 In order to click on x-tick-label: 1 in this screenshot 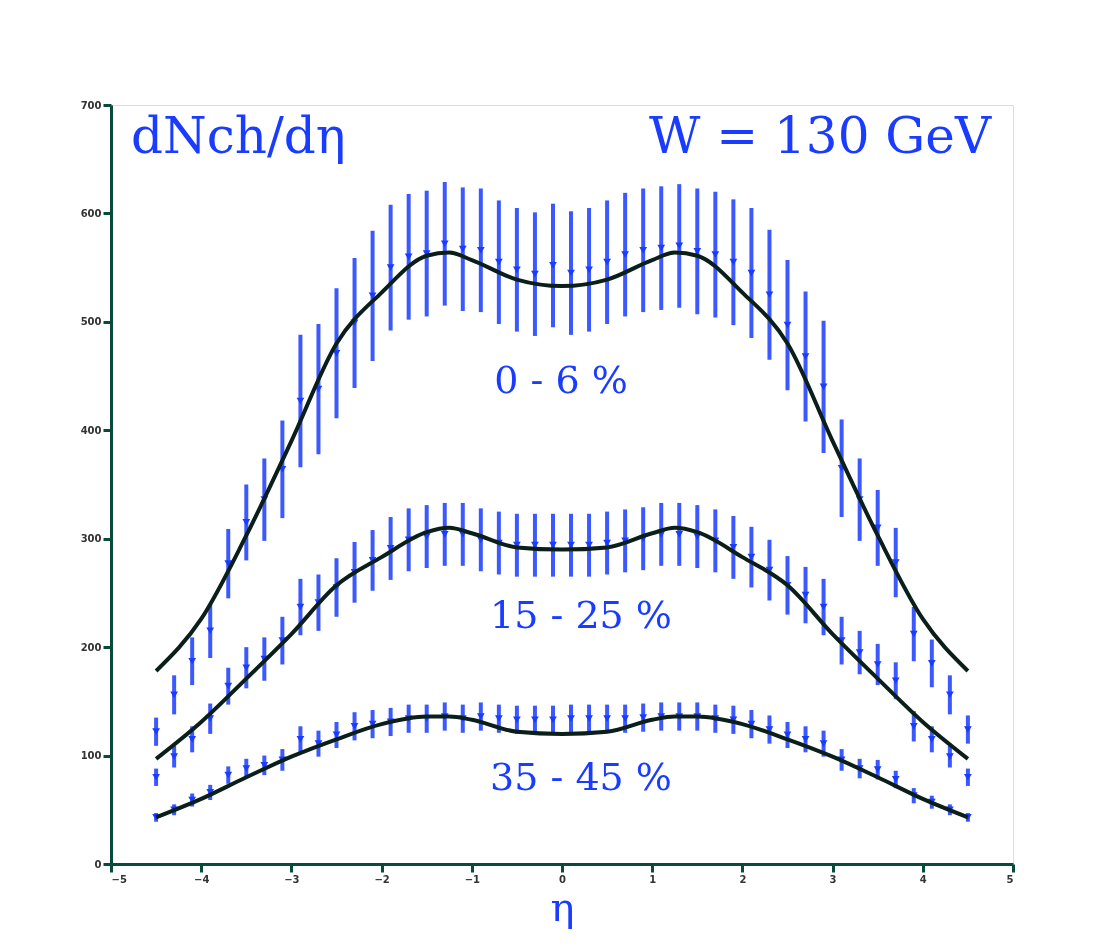, I will do `click(653, 879)`.